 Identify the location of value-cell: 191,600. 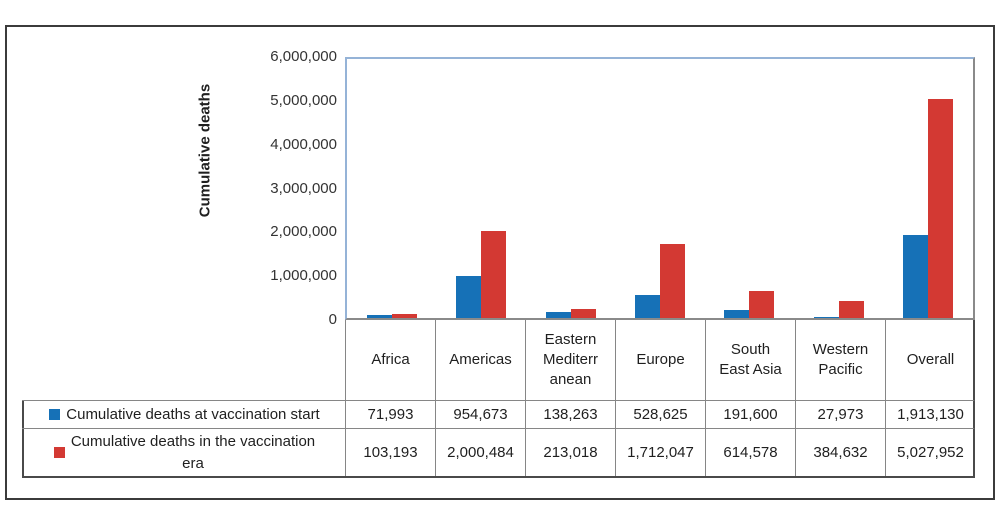
(750, 414).